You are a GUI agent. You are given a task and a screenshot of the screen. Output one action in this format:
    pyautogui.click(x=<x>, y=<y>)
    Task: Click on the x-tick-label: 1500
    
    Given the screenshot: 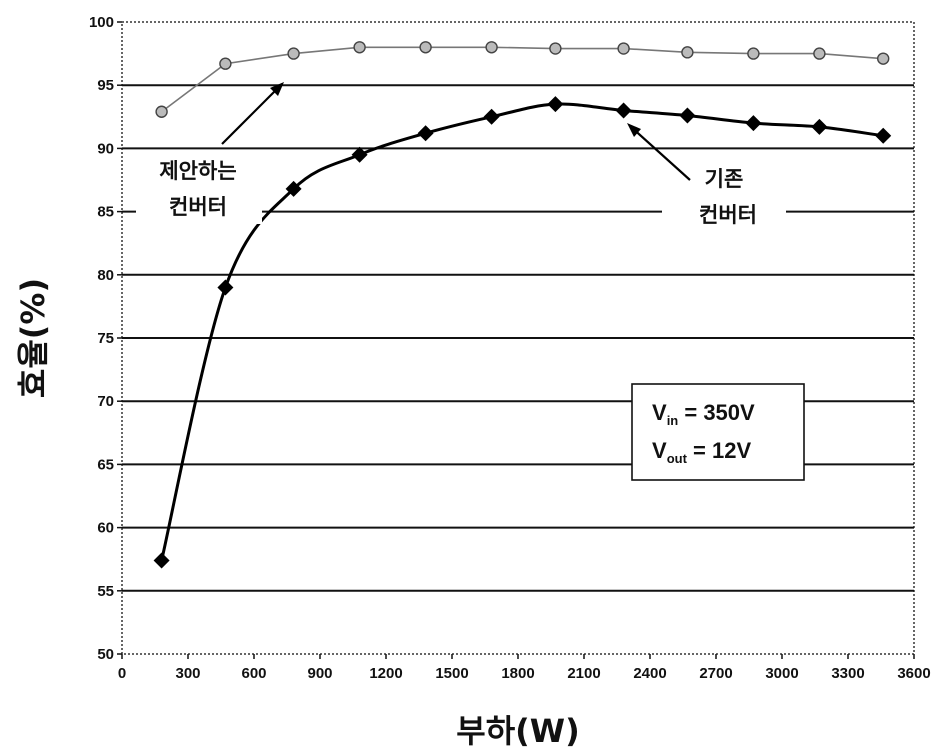 What is the action you would take?
    pyautogui.click(x=451, y=673)
    